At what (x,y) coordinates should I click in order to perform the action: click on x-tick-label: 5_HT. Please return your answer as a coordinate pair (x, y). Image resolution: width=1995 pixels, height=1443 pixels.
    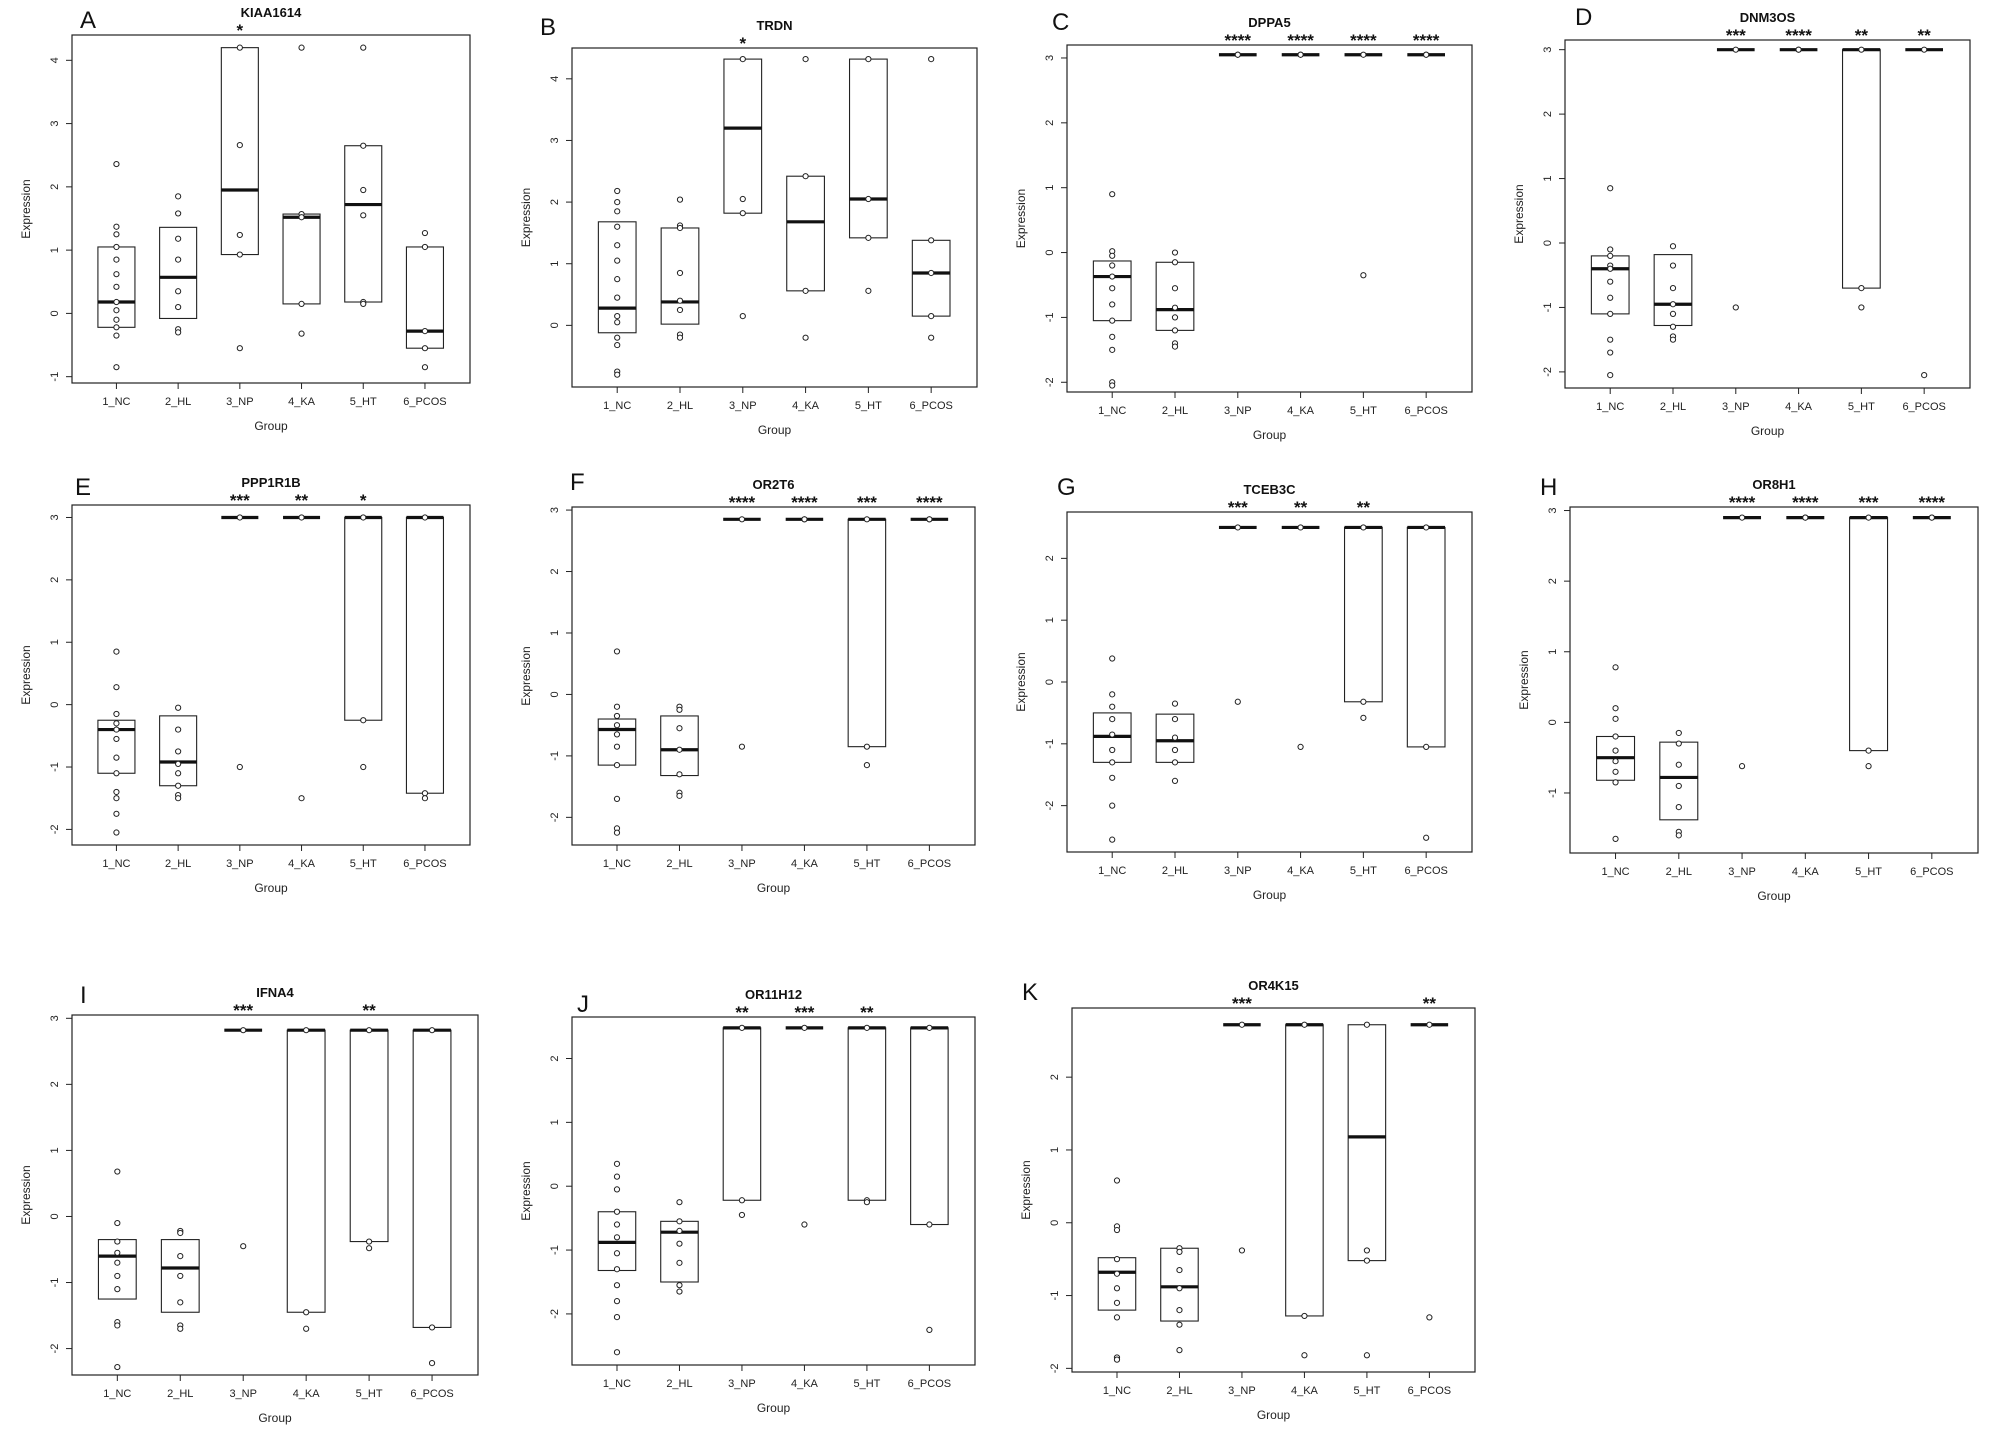
    Looking at the image, I should click on (369, 1394).